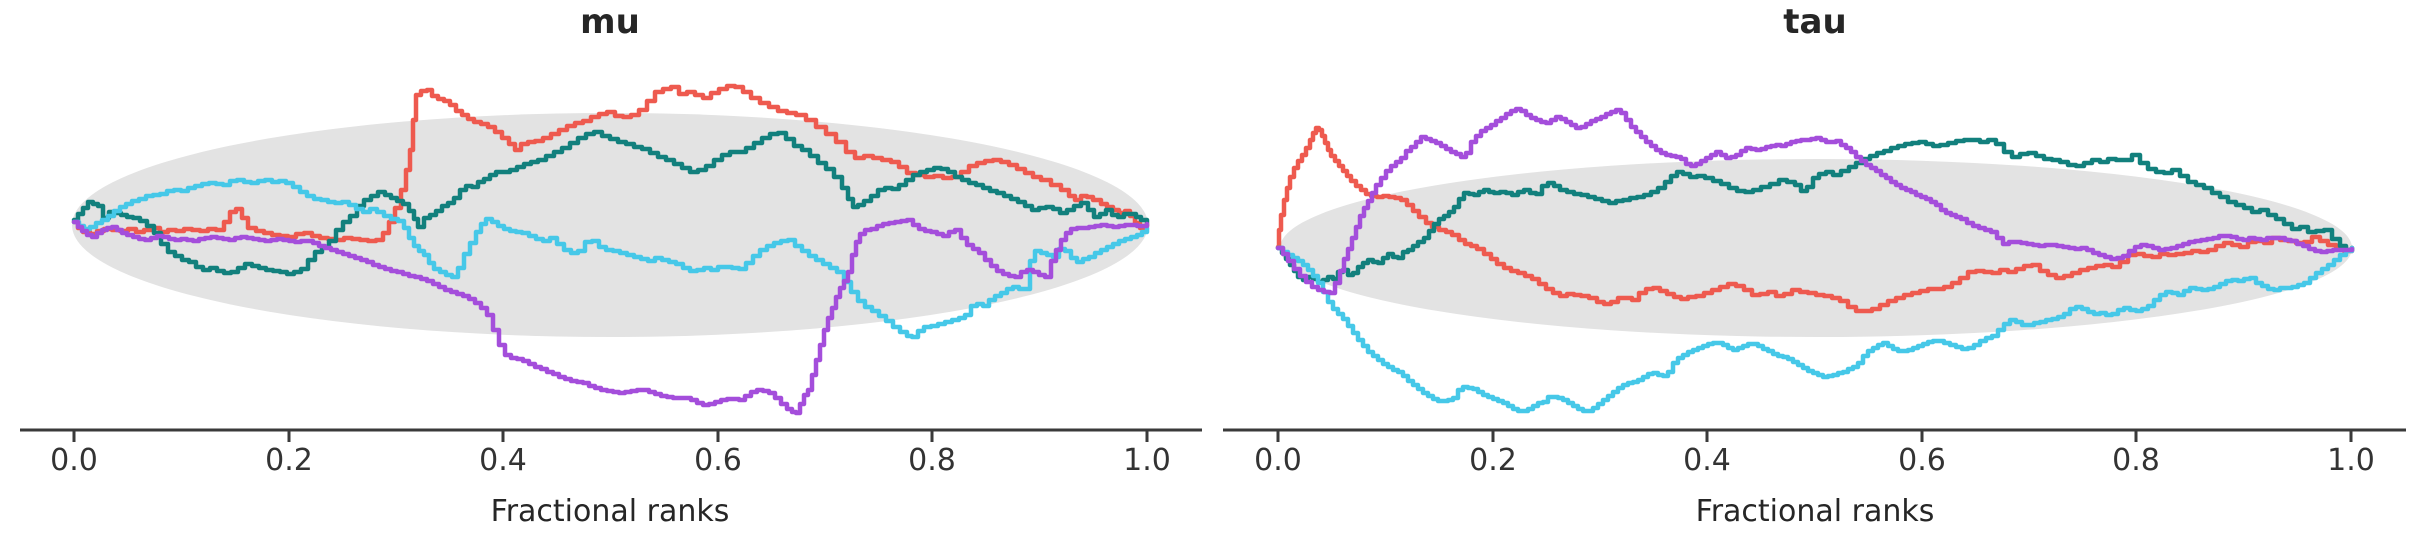 This screenshot has height=559, width=2423. I want to click on x-axis-label-tau: Fractional ranks, so click(1815, 511).